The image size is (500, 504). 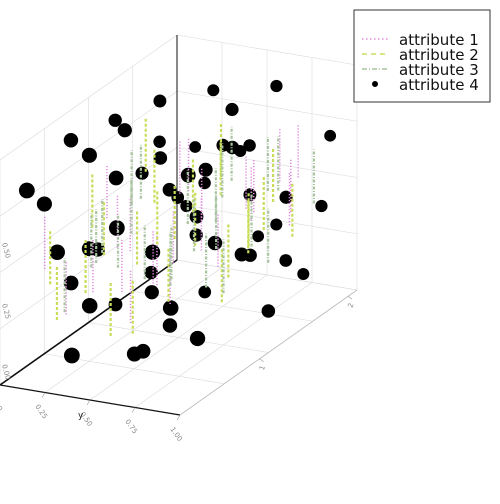 What do you see at coordinates (81, 416) in the screenshot?
I see `axis-title-y: y` at bounding box center [81, 416].